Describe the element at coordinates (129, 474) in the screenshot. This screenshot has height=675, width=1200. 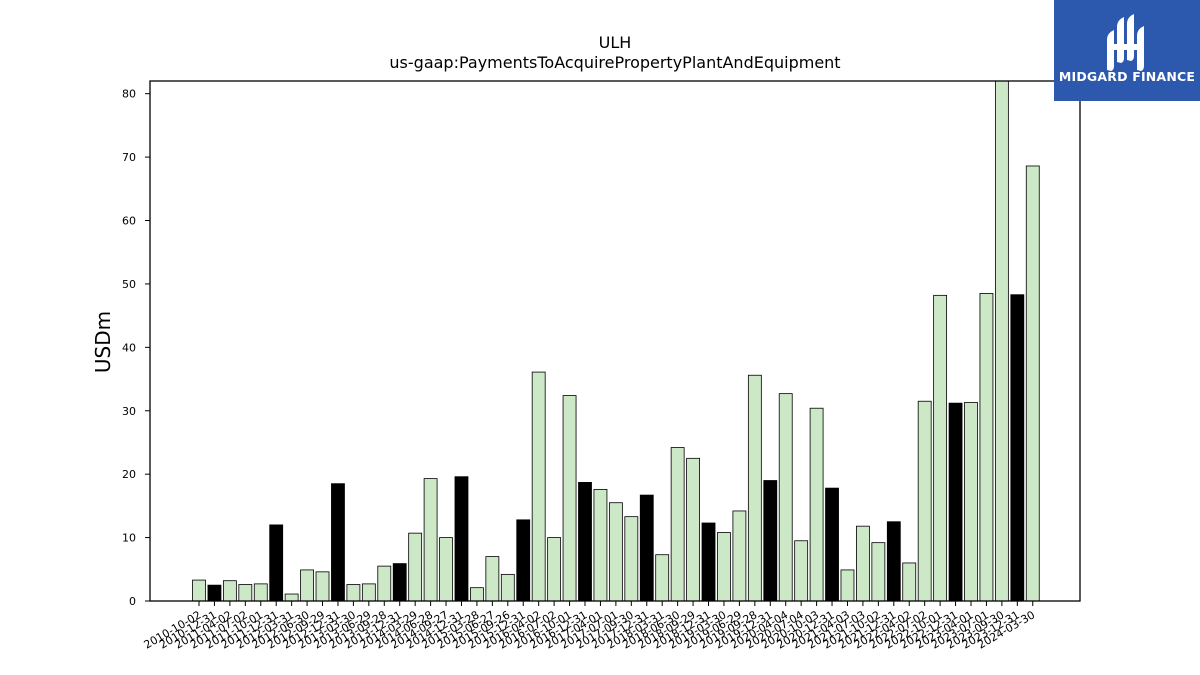
I see `y-tick-label: 20` at that location.